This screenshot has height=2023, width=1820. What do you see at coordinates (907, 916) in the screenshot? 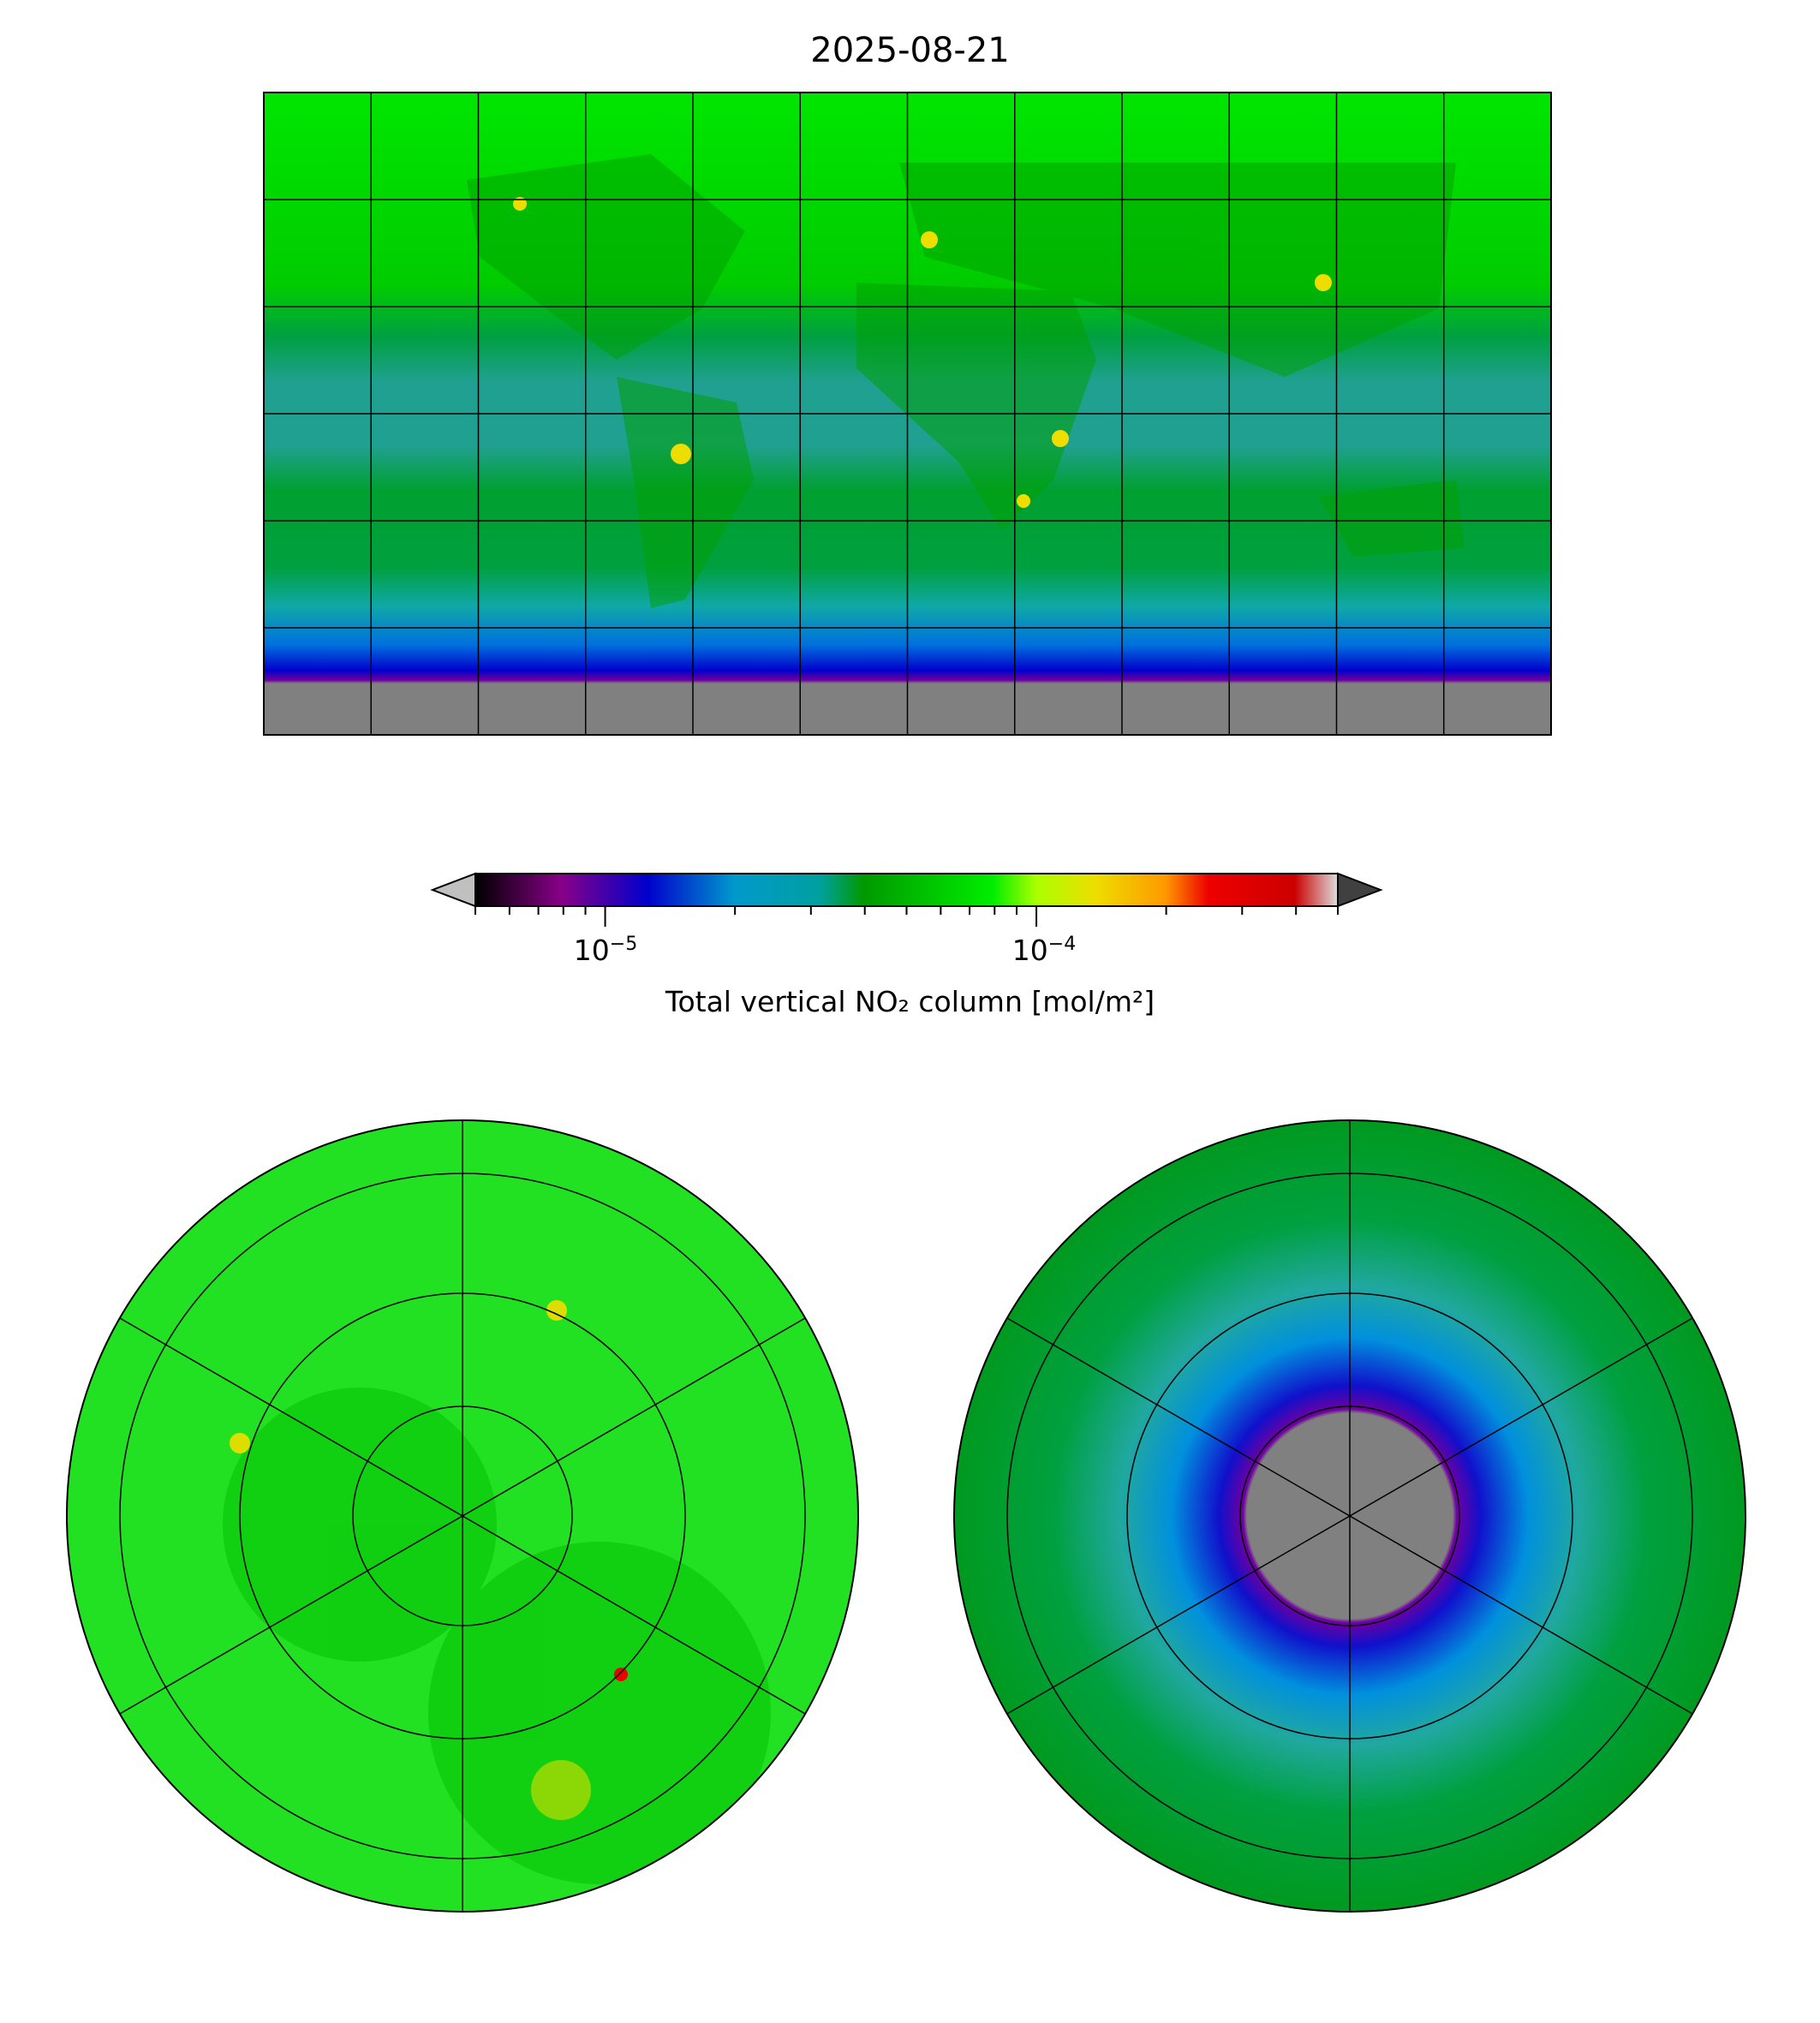
I see `colorbar-ticks` at bounding box center [907, 916].